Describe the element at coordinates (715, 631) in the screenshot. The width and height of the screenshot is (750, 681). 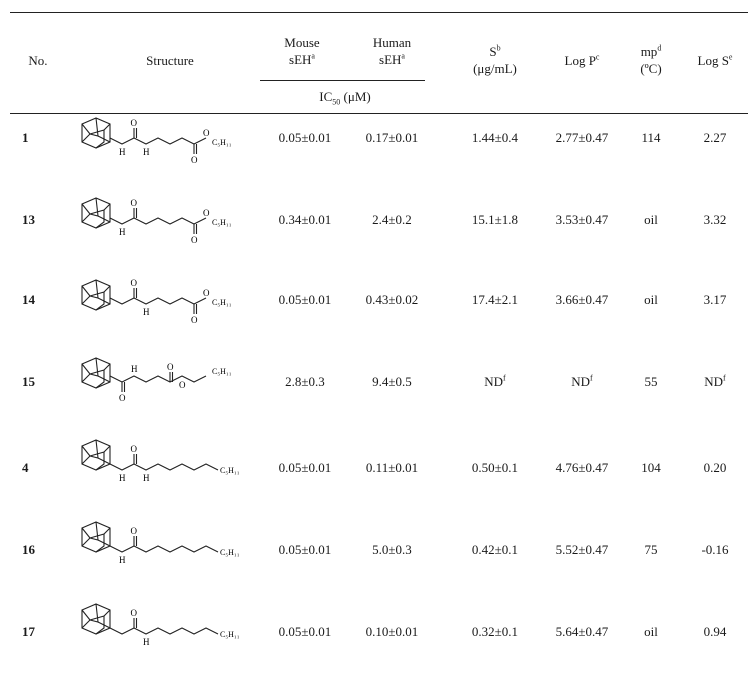
I see `log-s: 0.94` at that location.